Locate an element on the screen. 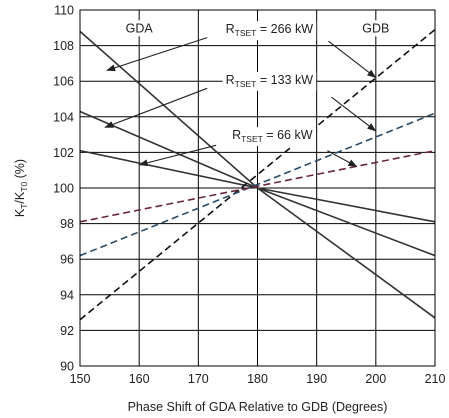 This screenshot has height=418, width=449. y-tick-label: 90 is located at coordinates (67, 367).